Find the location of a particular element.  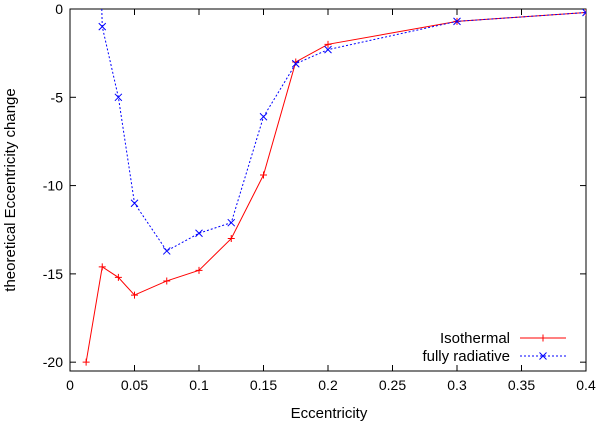

x-tick-label: 0.15 is located at coordinates (263, 385).